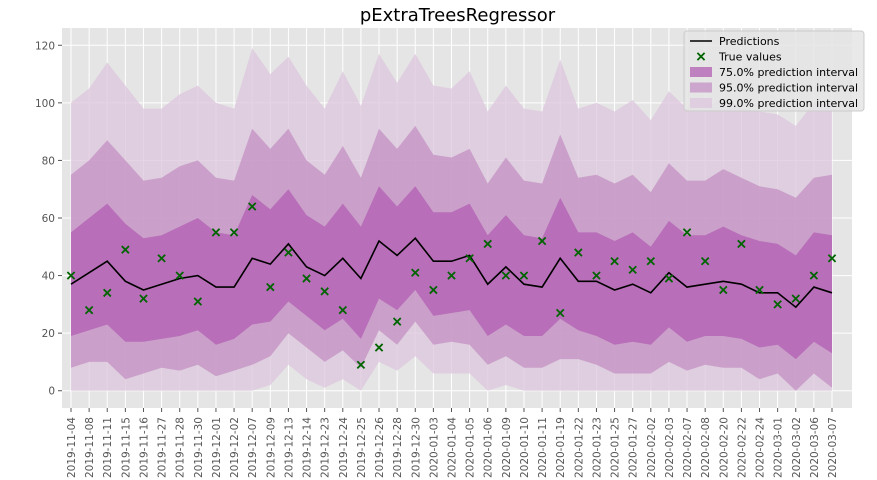 The image size is (877, 480). I want to click on x-tick-label: 2020-02-24, so click(761, 447).